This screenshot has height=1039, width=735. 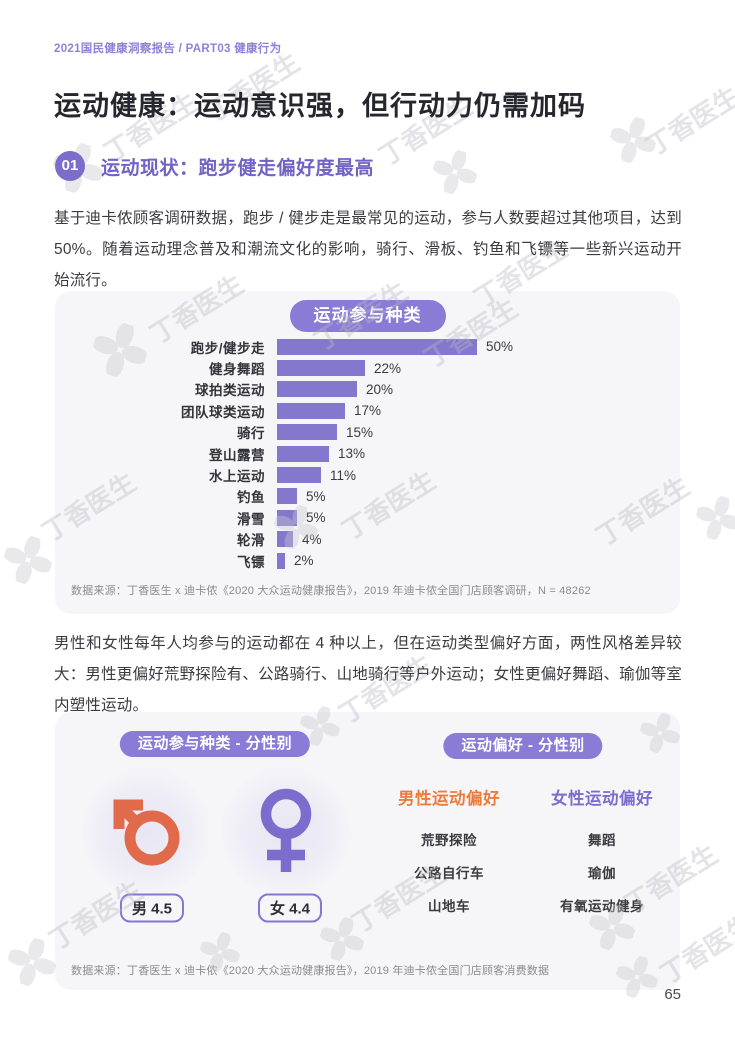 I want to click on chart-bar-value: 17%, so click(x=368, y=411).